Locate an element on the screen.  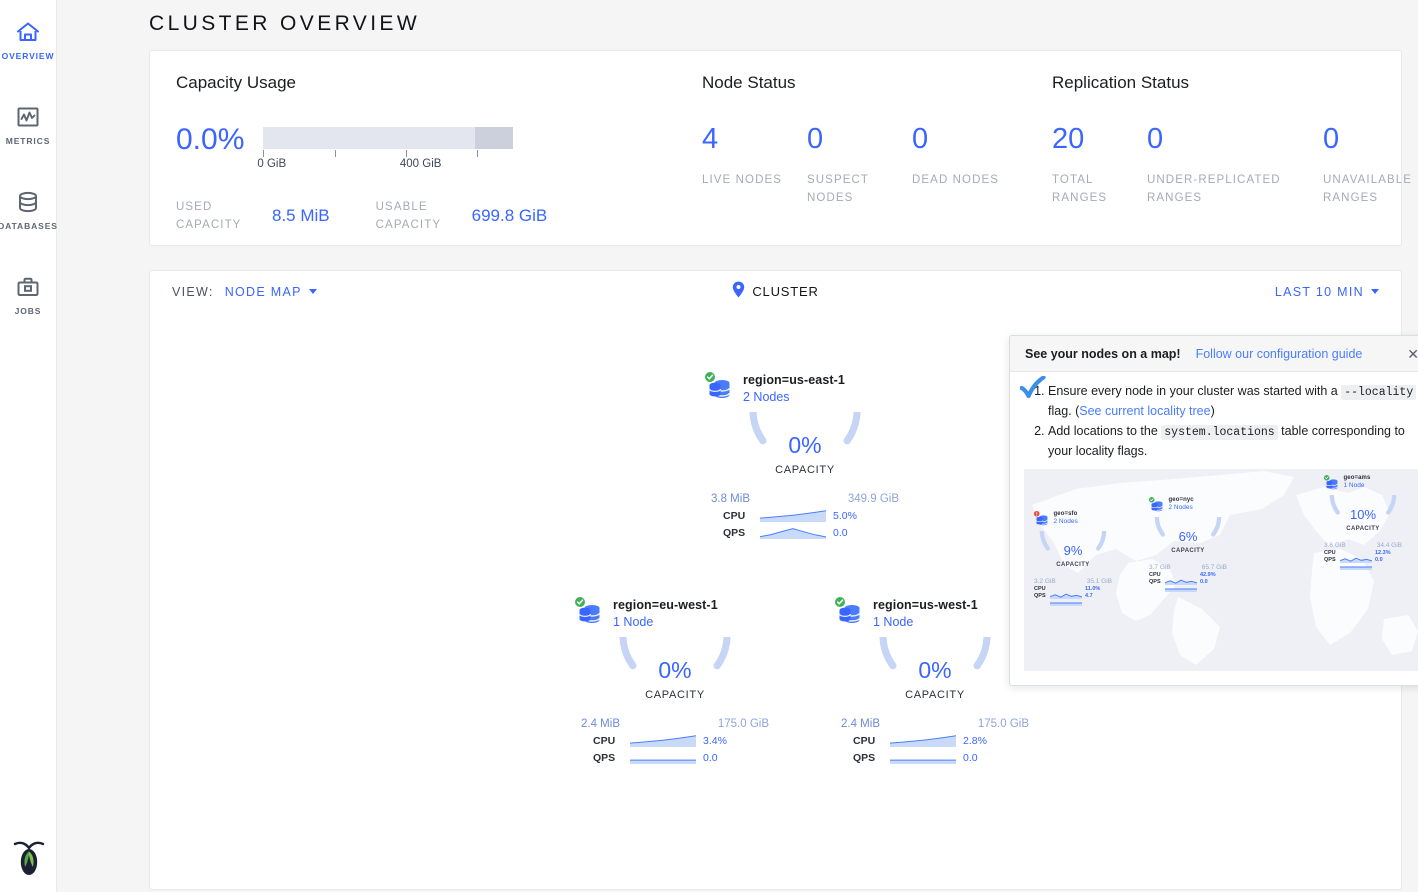
map-gauge-label: CAPACITY is located at coordinates (1363, 528).